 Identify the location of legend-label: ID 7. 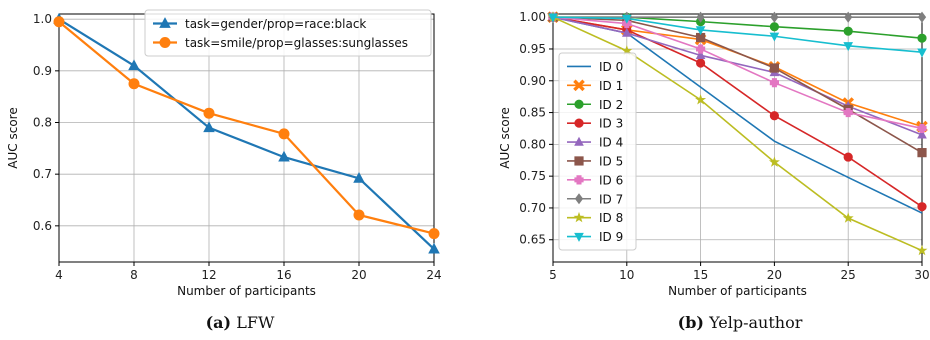
(611, 199).